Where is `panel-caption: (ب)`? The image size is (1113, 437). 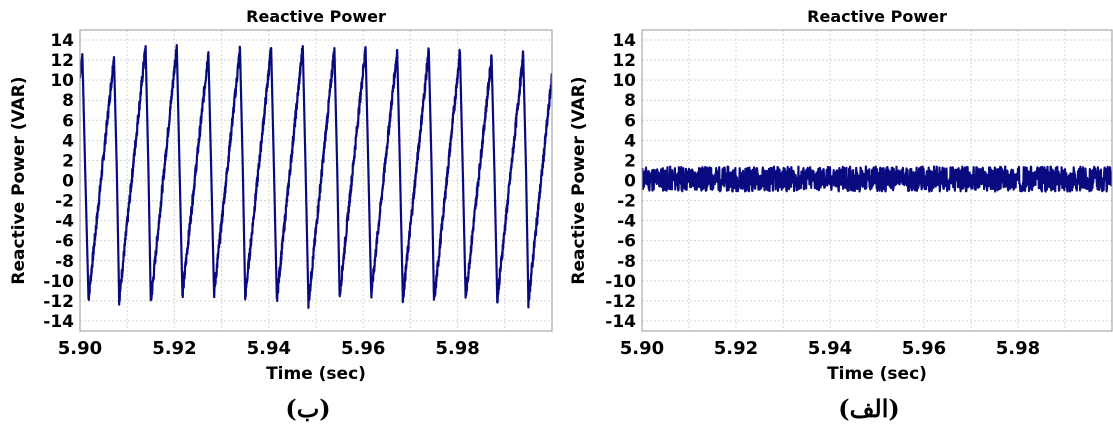 panel-caption: (ب) is located at coordinates (307, 408).